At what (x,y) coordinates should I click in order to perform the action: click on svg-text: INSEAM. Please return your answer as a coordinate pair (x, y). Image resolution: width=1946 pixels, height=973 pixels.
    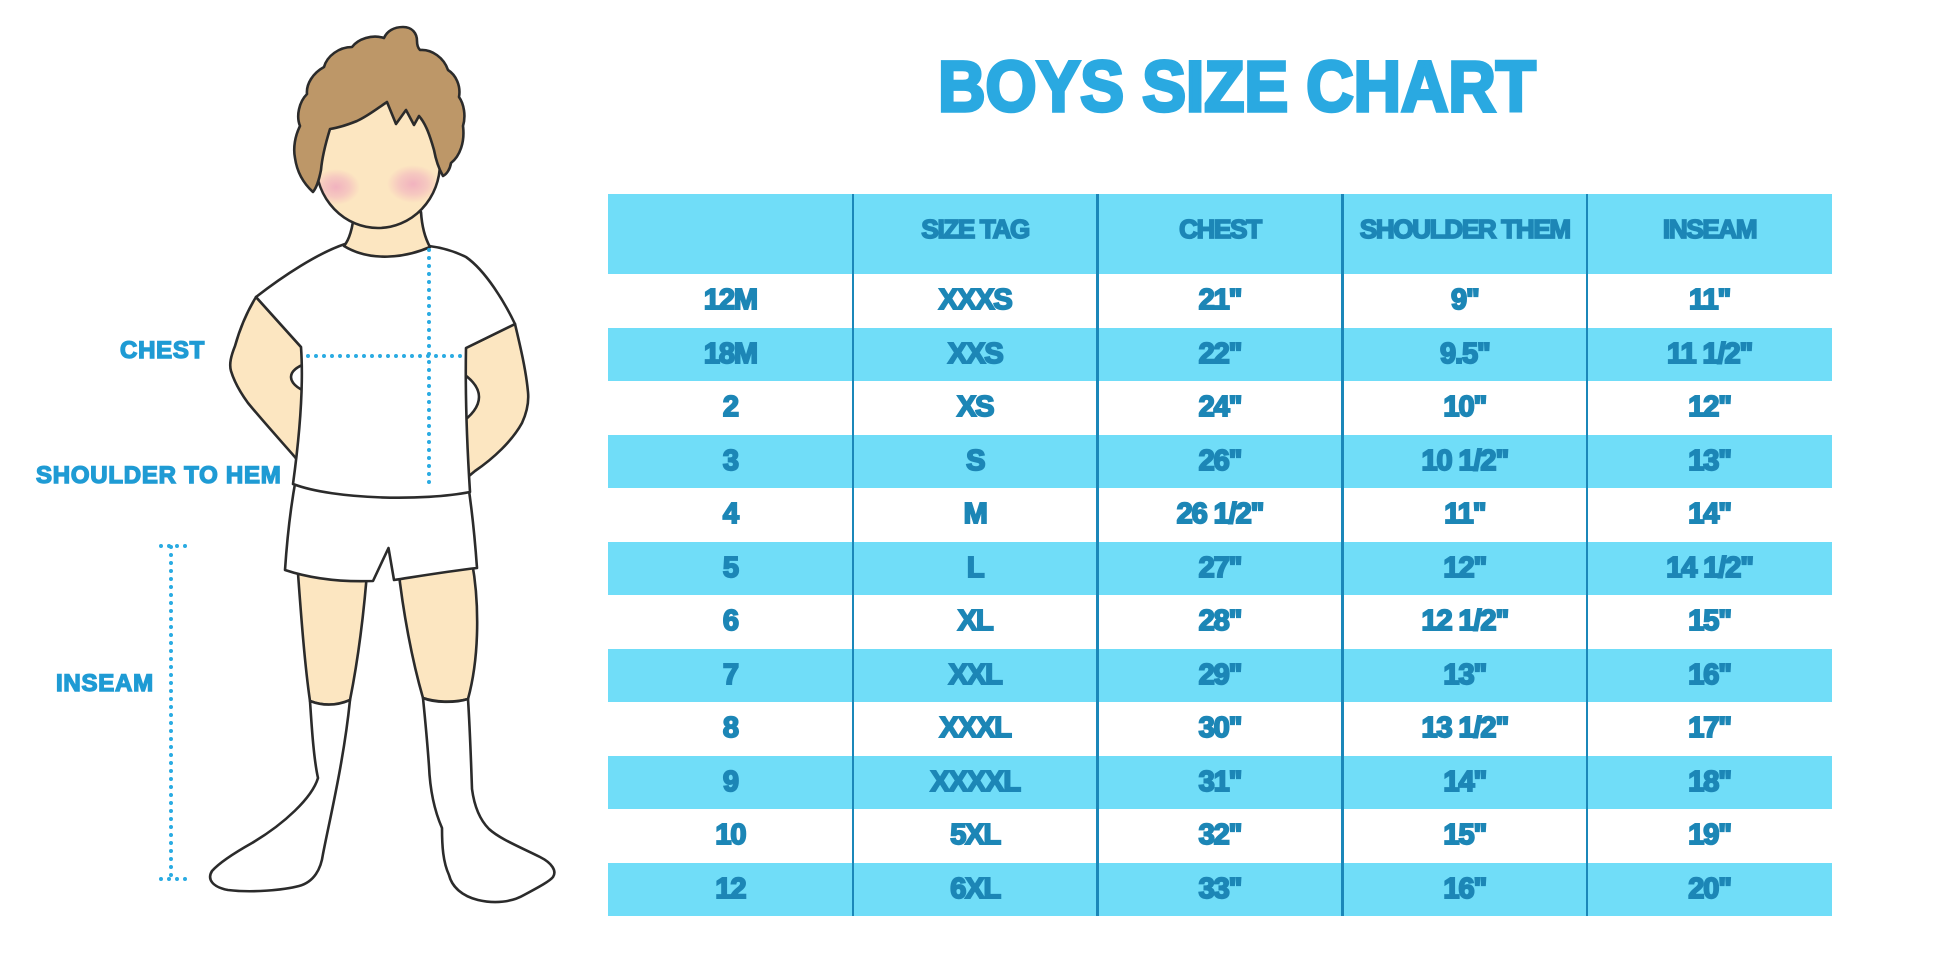
    Looking at the image, I should click on (105, 683).